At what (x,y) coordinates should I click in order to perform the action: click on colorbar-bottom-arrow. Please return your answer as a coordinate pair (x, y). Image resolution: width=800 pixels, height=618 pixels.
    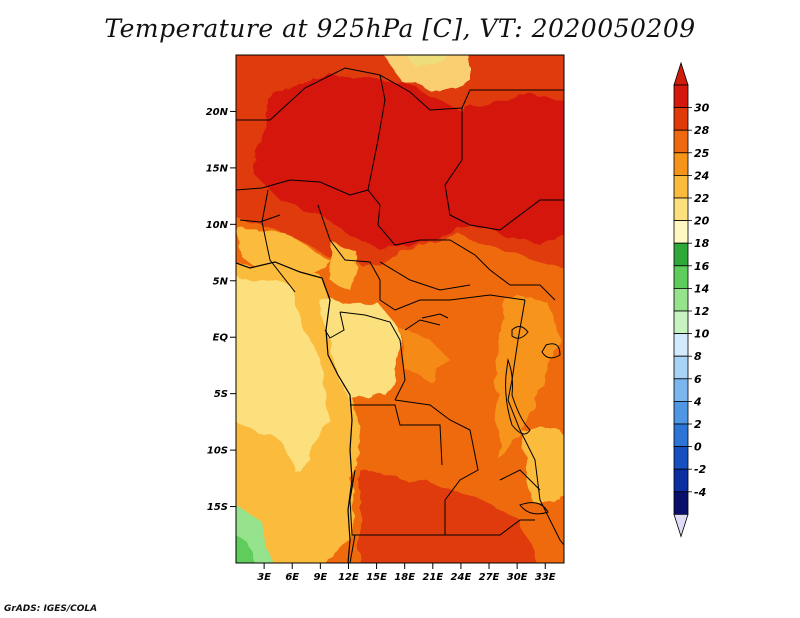
    Looking at the image, I should click on (681, 526).